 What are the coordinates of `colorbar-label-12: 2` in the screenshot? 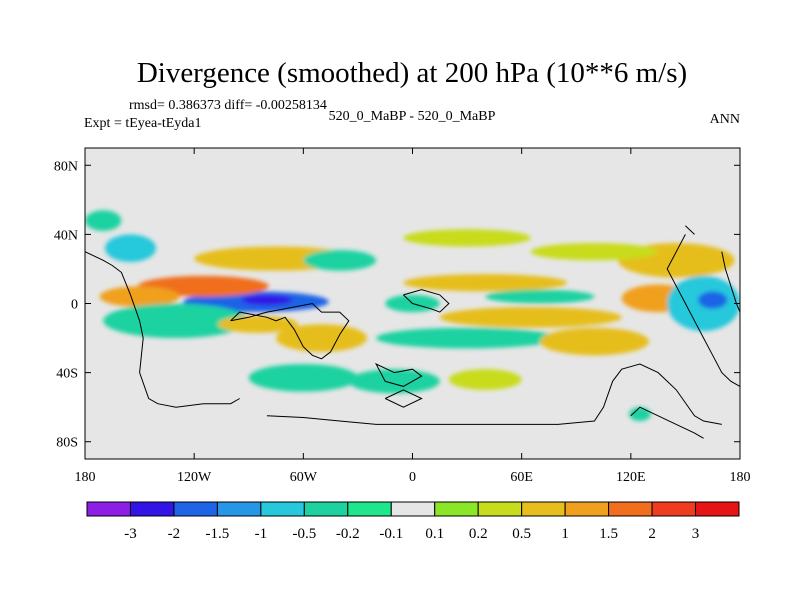 It's located at (652, 534).